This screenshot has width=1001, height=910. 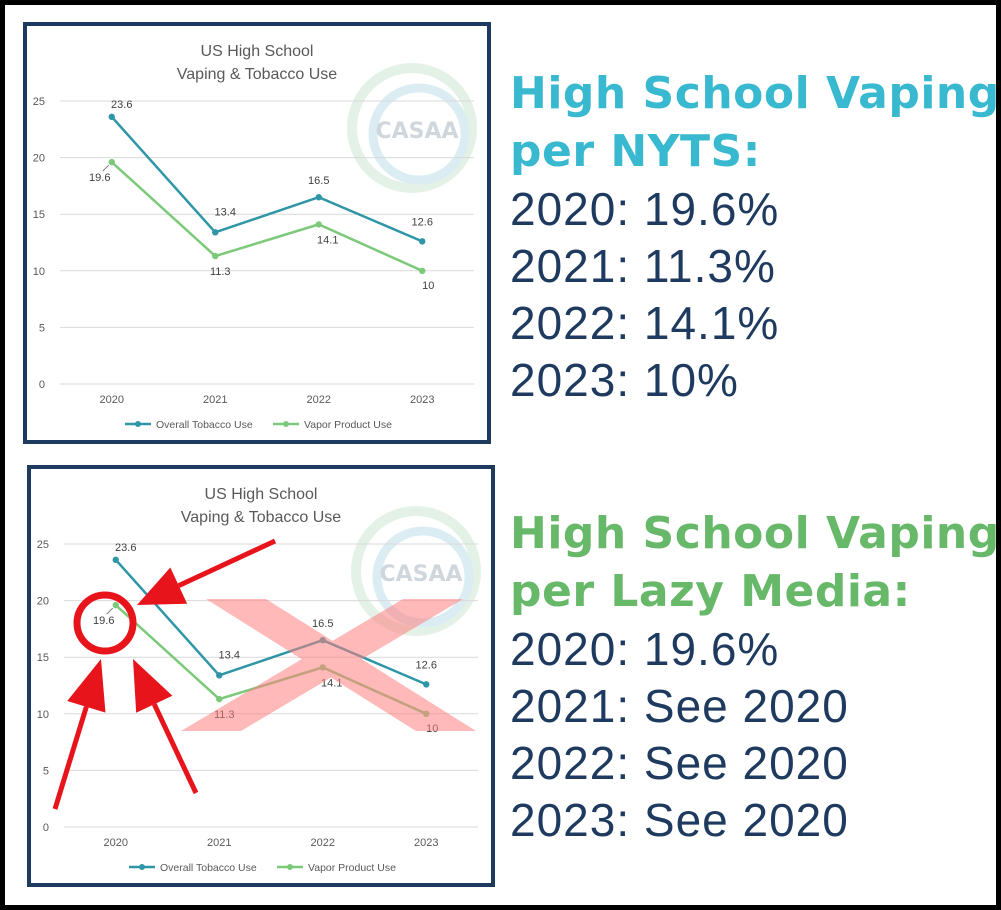 What do you see at coordinates (645, 209) in the screenshot?
I see `nyts-line-2020: 2020: 19.6%` at bounding box center [645, 209].